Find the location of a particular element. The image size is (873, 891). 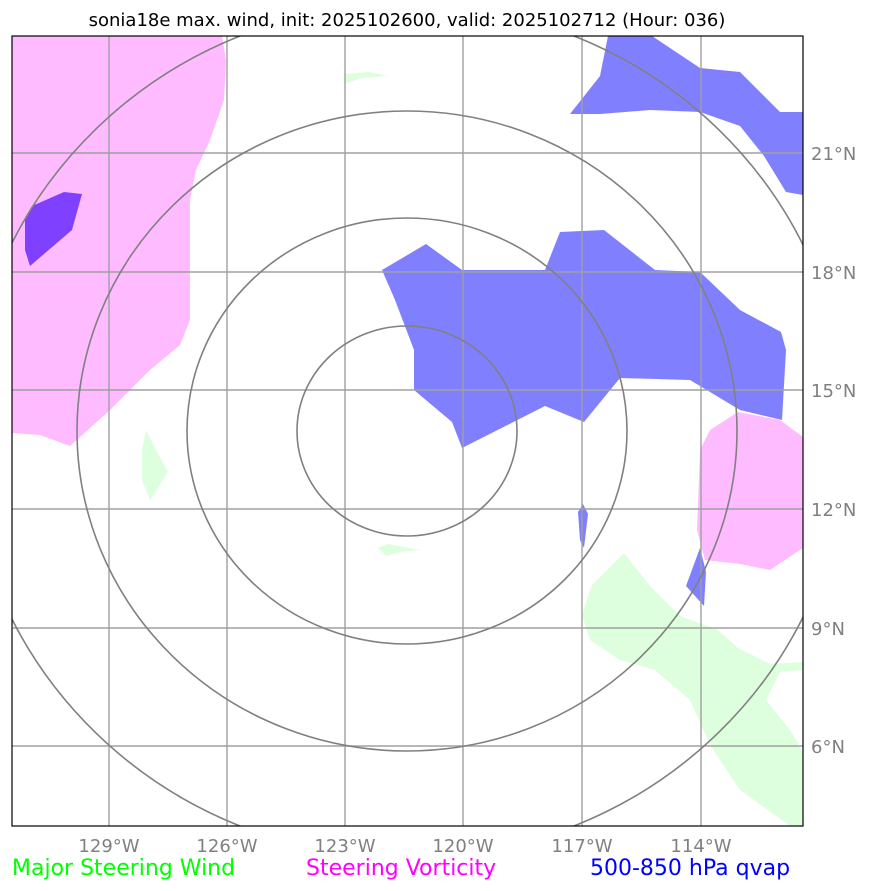

qvap-region-dot is located at coordinates (586, 396).